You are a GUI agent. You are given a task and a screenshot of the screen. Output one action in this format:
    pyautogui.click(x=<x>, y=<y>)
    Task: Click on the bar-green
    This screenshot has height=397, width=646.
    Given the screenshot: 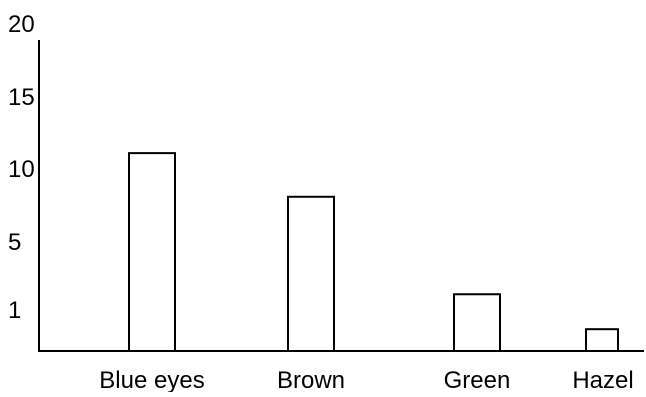 What is the action you would take?
    pyautogui.click(x=477, y=323)
    